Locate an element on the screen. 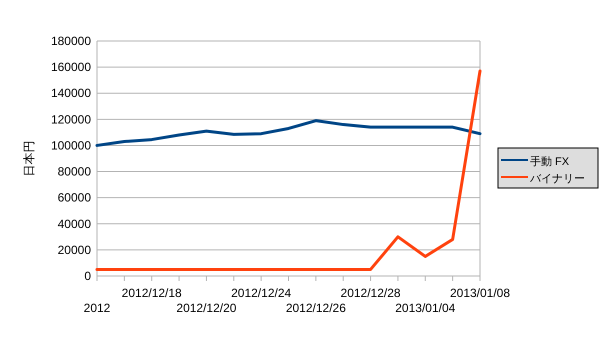 The height and width of the screenshot is (340, 605). y-tick-label: 20000 is located at coordinates (75, 249).